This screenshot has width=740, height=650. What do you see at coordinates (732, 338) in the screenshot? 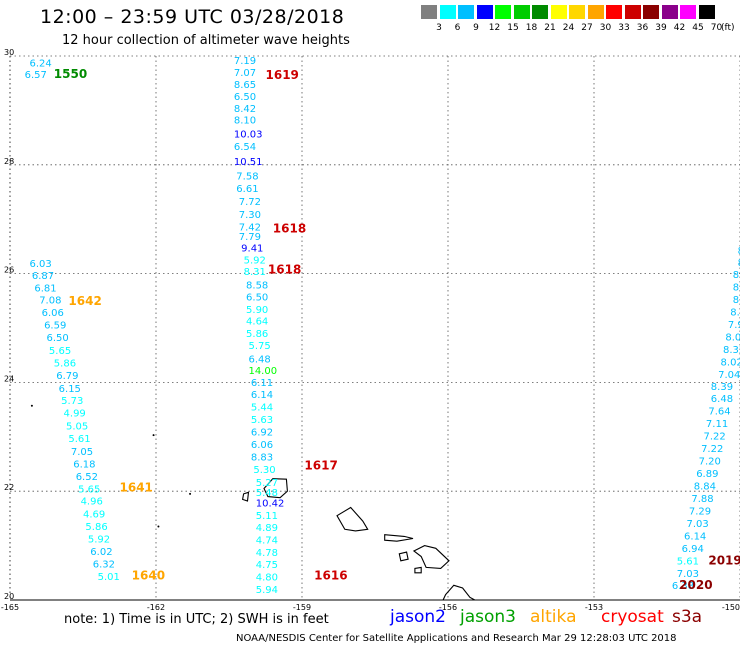
I see `wave-height-value: 8.04` at bounding box center [732, 338].